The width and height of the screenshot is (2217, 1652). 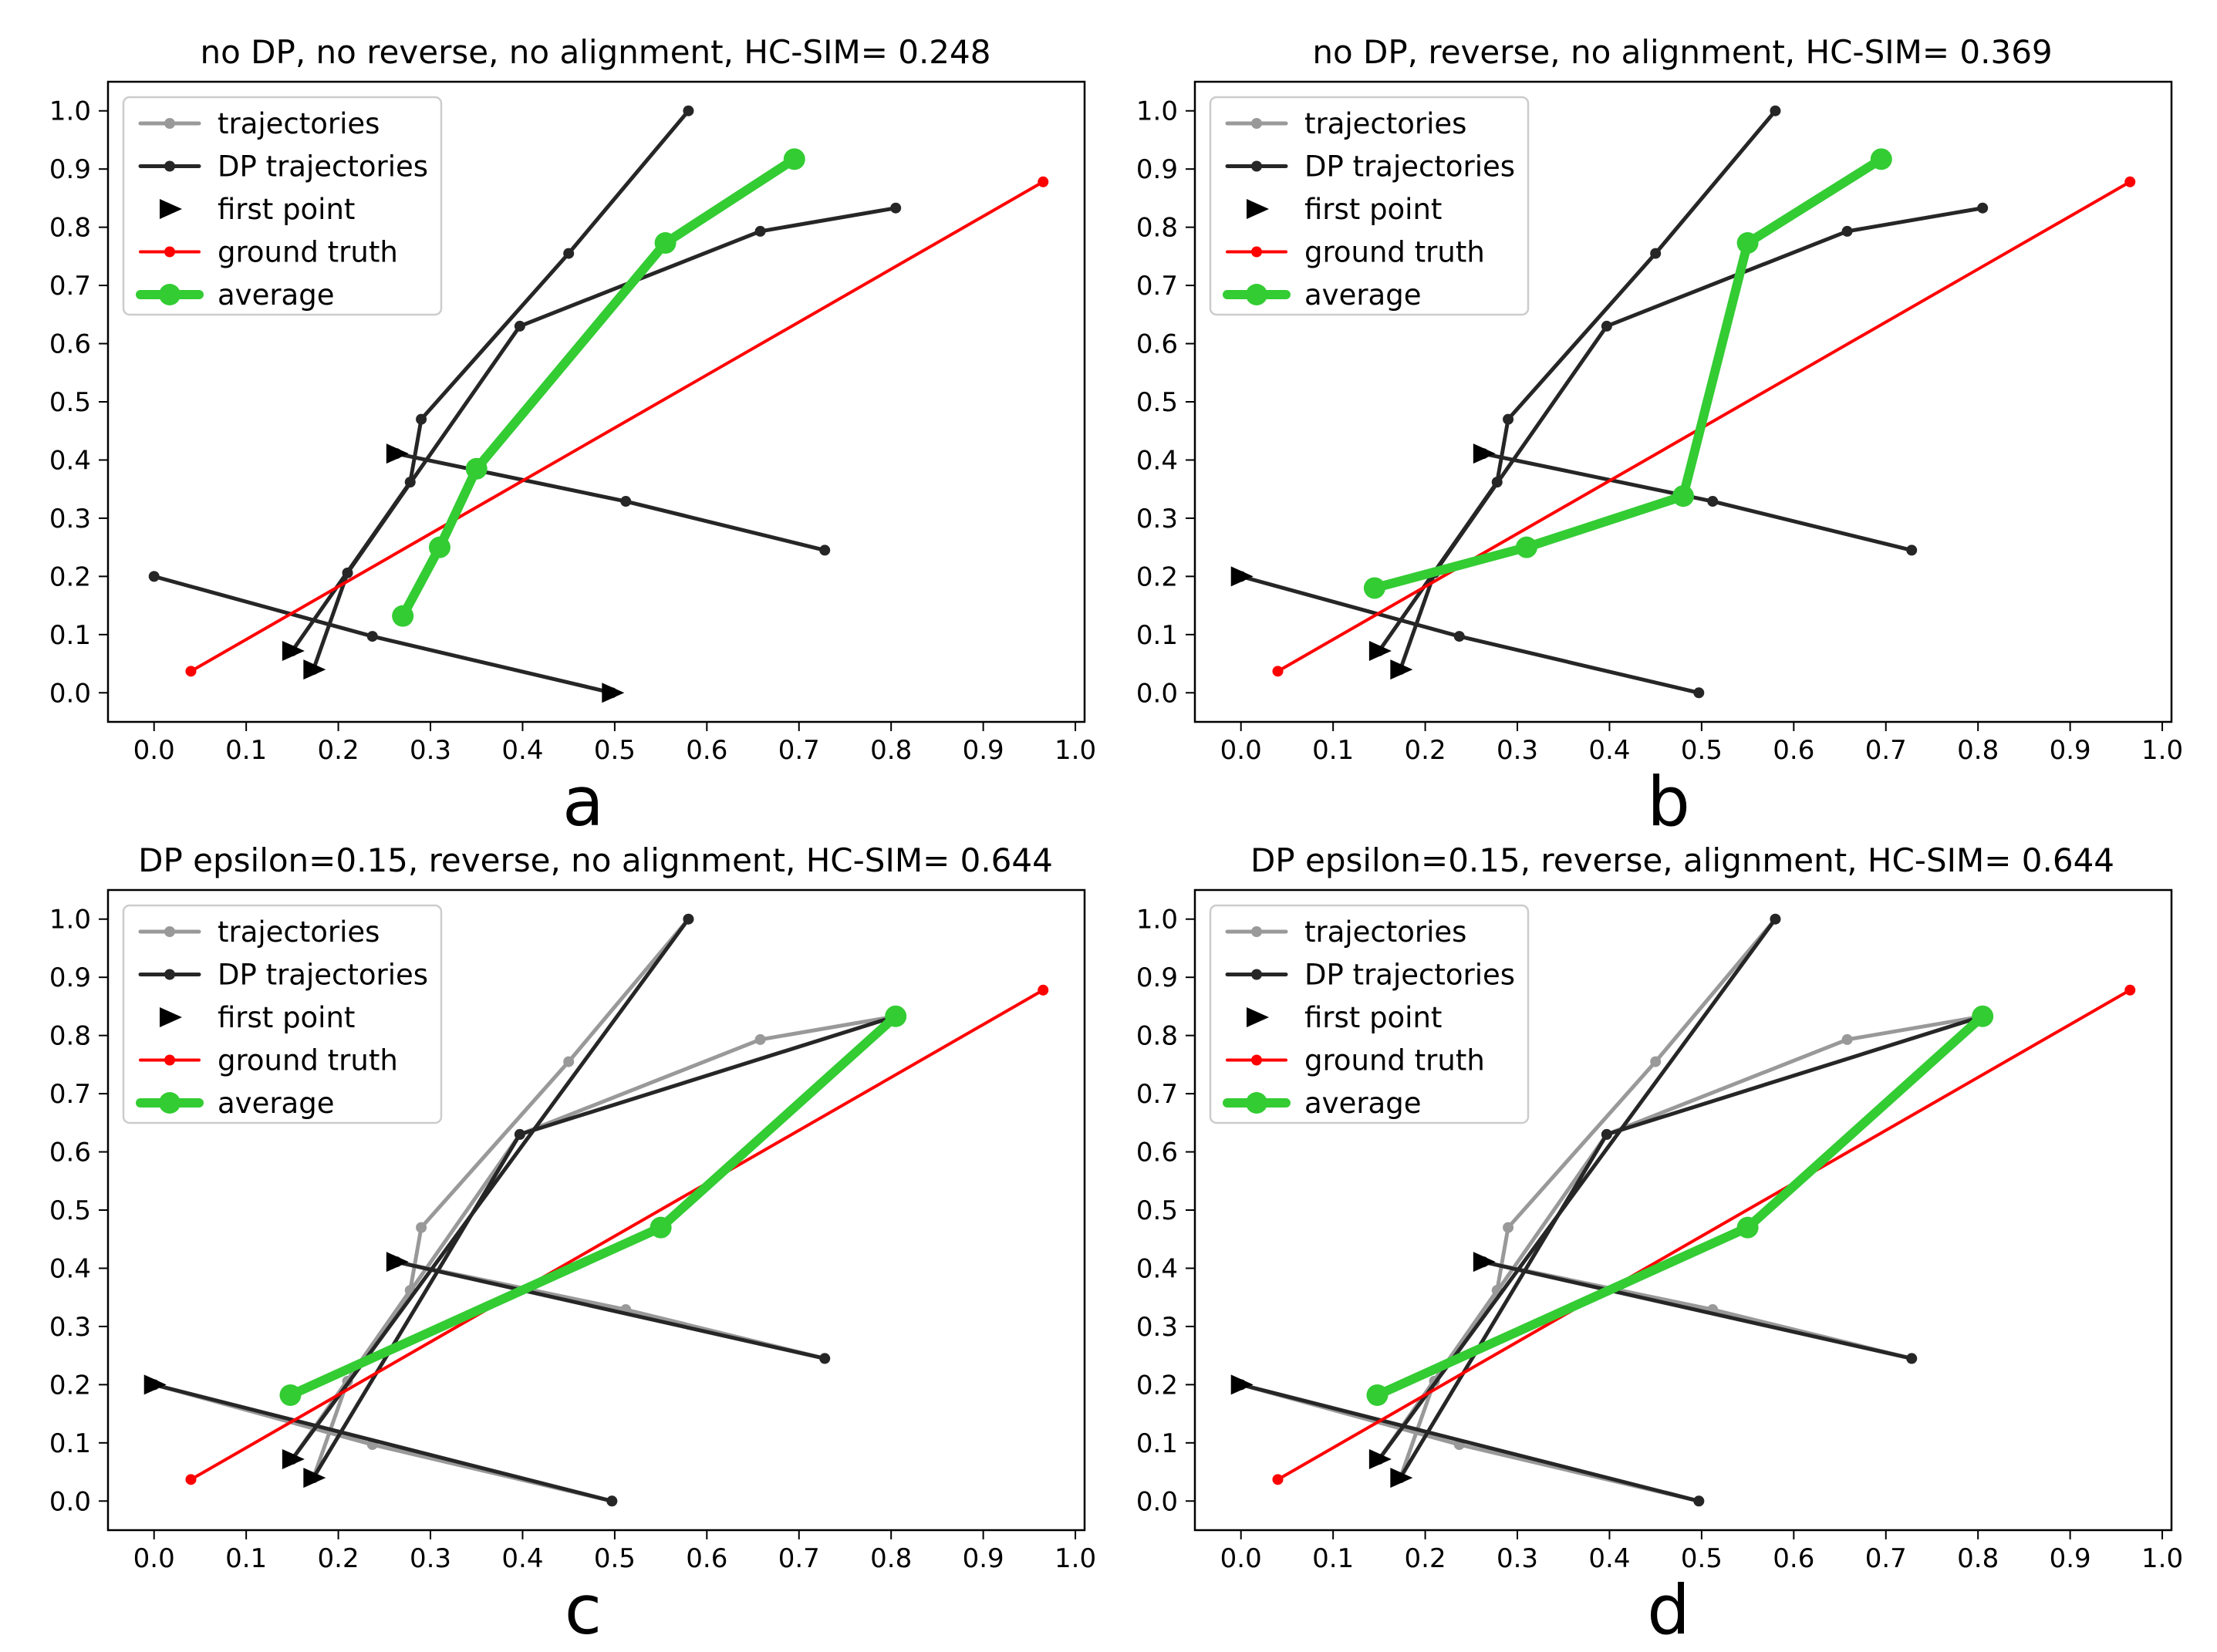 I want to click on y-tick-label: 1.0, so click(x=70, y=112).